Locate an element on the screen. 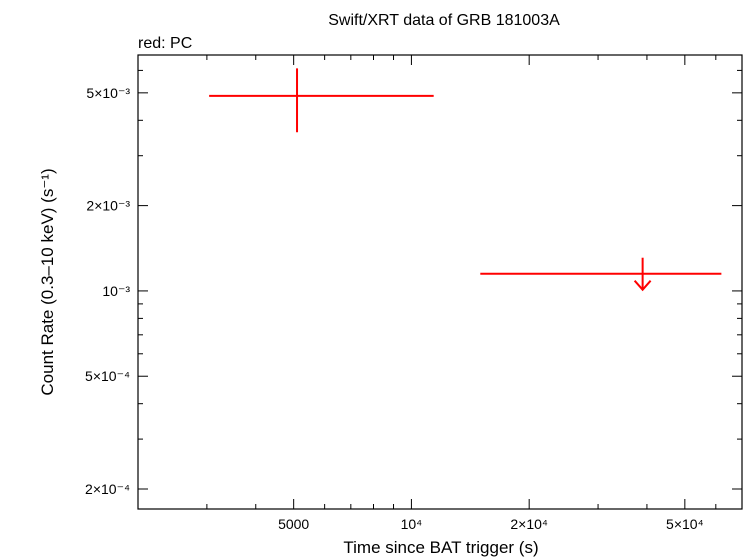 The width and height of the screenshot is (746, 558). y-tick-label: 5×10⁻⁴ is located at coordinates (107, 376).